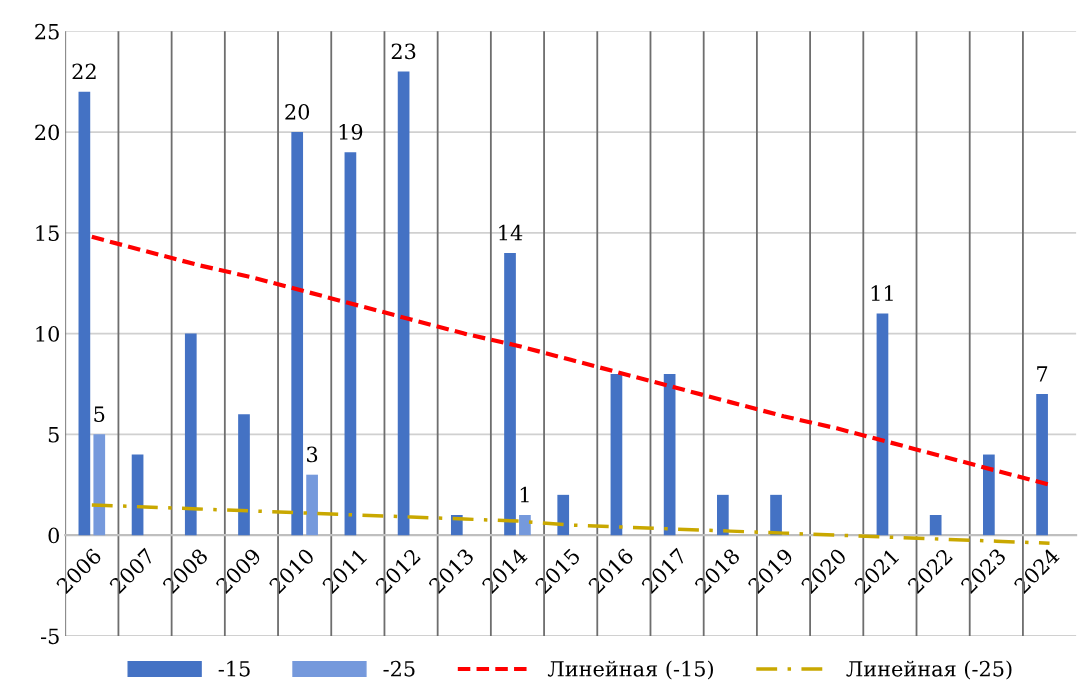 This screenshot has width=1087, height=695. What do you see at coordinates (571, 524) in the screenshot?
I see `line-series` at bounding box center [571, 524].